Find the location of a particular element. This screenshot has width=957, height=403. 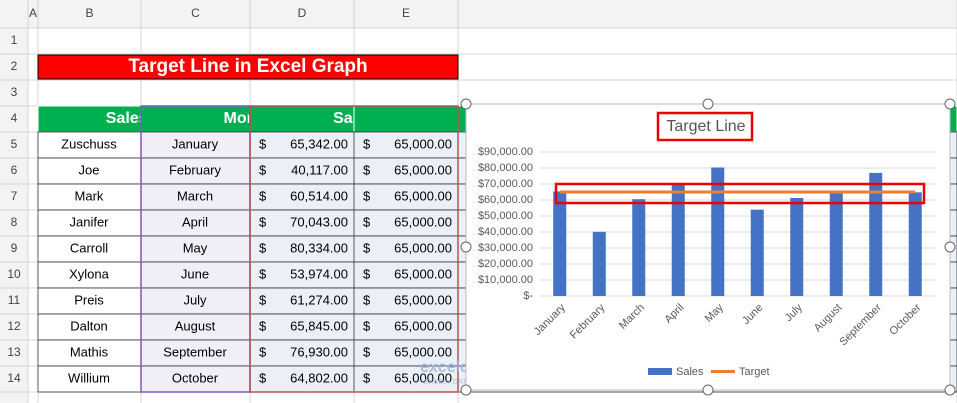

title-cell is located at coordinates (248, 67).